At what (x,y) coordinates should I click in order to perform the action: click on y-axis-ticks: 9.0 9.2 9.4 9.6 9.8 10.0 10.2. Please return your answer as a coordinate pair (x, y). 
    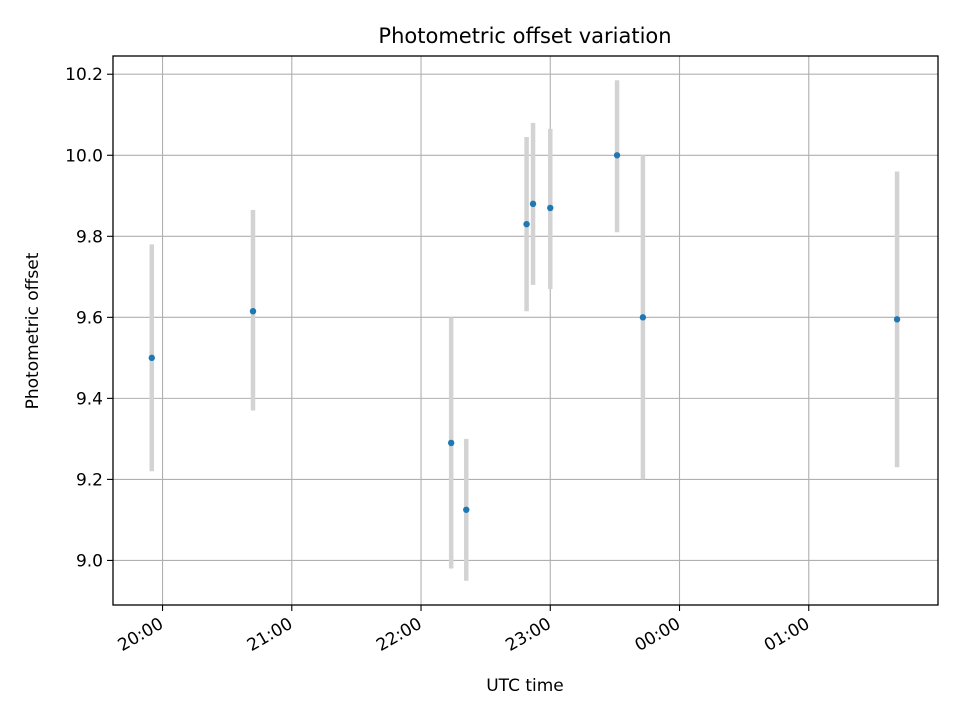
    Looking at the image, I should click on (89, 318).